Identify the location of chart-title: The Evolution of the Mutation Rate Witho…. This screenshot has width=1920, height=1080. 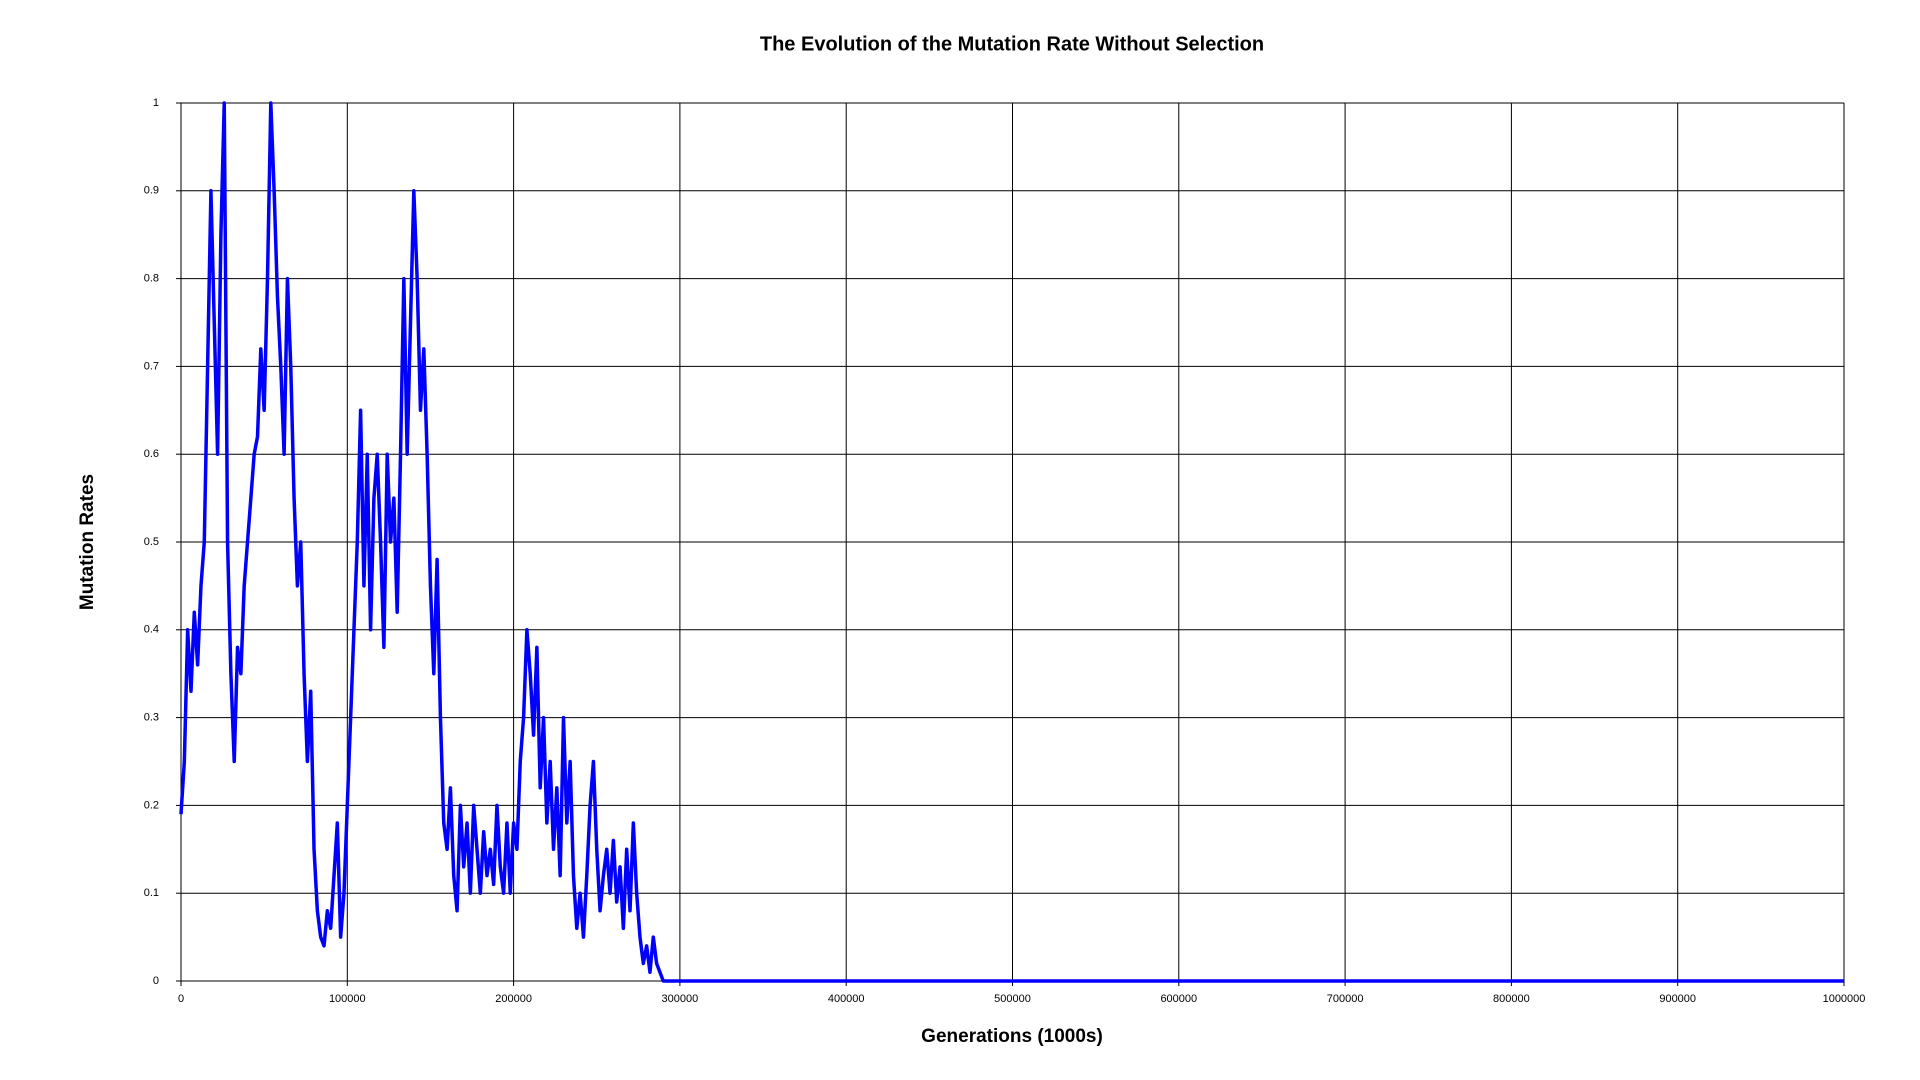
(1012, 44).